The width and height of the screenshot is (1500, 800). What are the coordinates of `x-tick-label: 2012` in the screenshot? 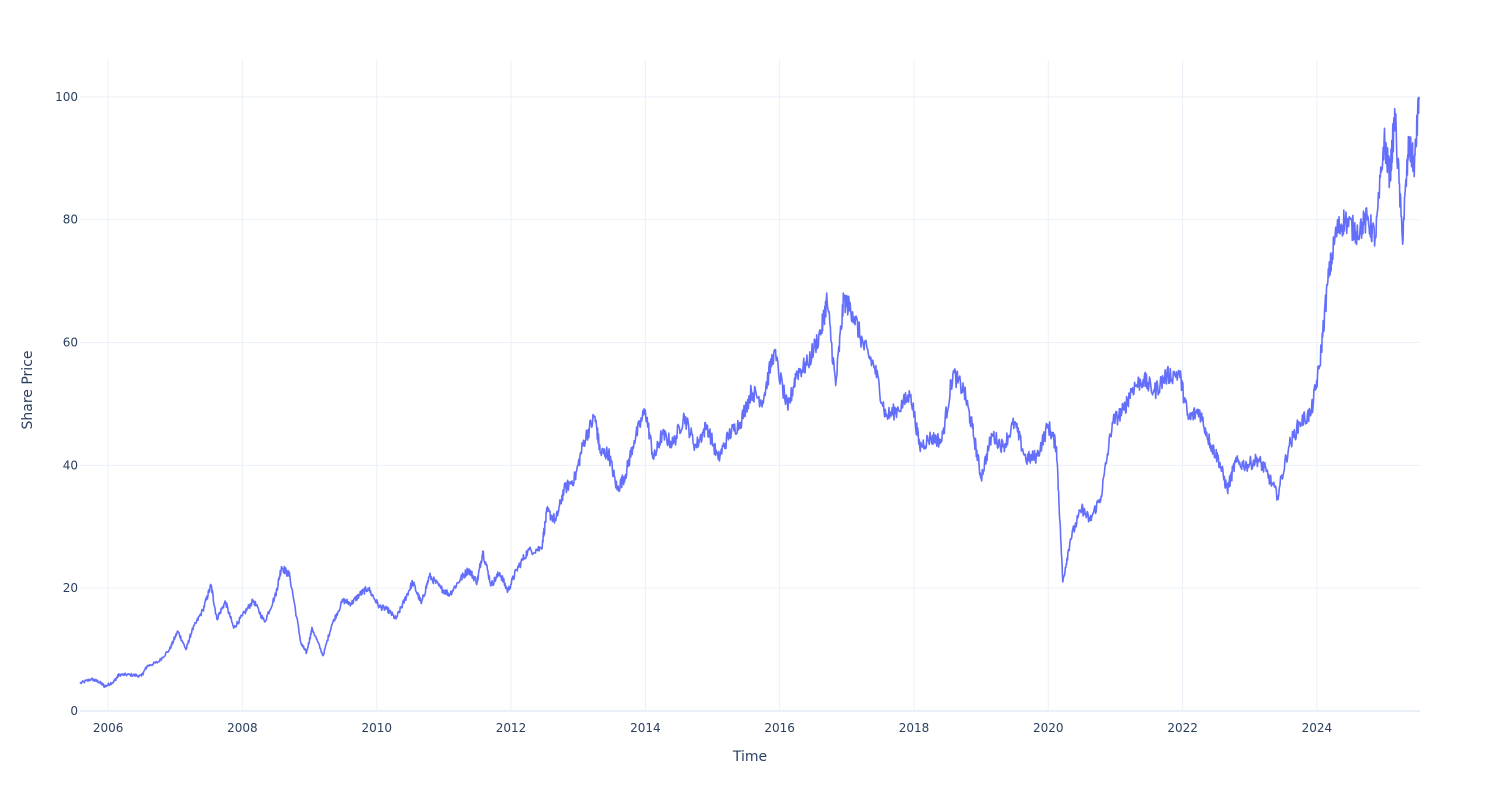 It's located at (511, 728).